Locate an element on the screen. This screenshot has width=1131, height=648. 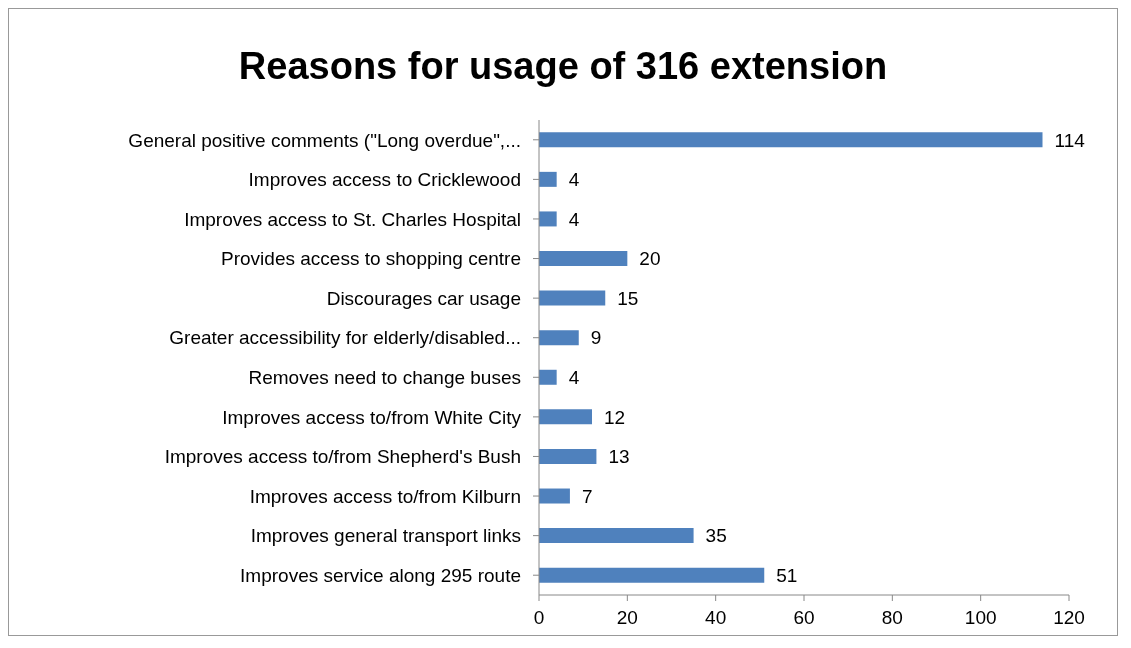
y-tick-label: Discourages car usage is located at coordinates (423, 298).